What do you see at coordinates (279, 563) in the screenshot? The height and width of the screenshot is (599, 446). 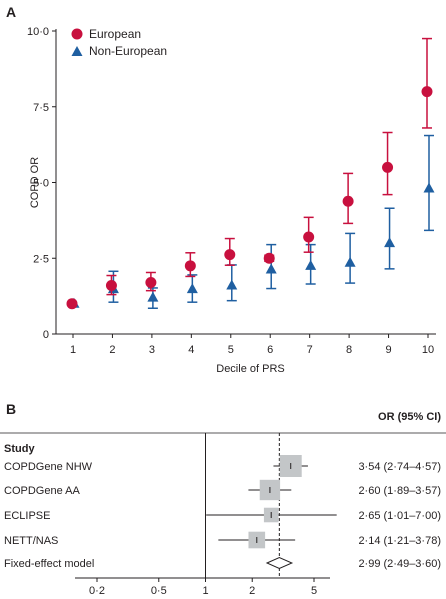 I see `pooled-diamond` at bounding box center [279, 563].